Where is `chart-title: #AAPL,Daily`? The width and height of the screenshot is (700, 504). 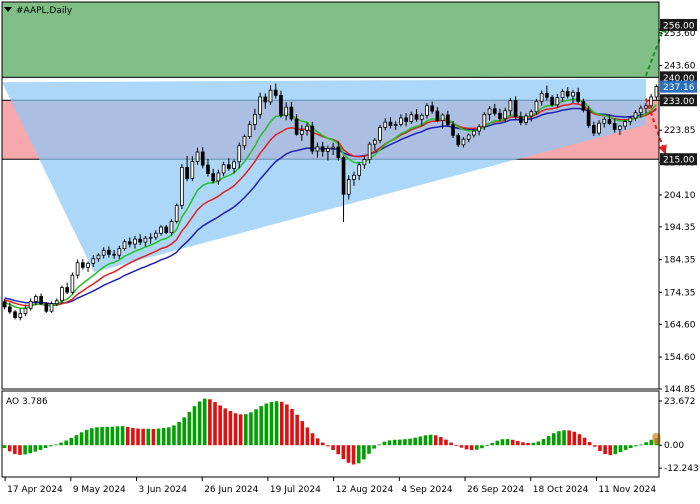 chart-title: #AAPL,Daily is located at coordinates (44, 11).